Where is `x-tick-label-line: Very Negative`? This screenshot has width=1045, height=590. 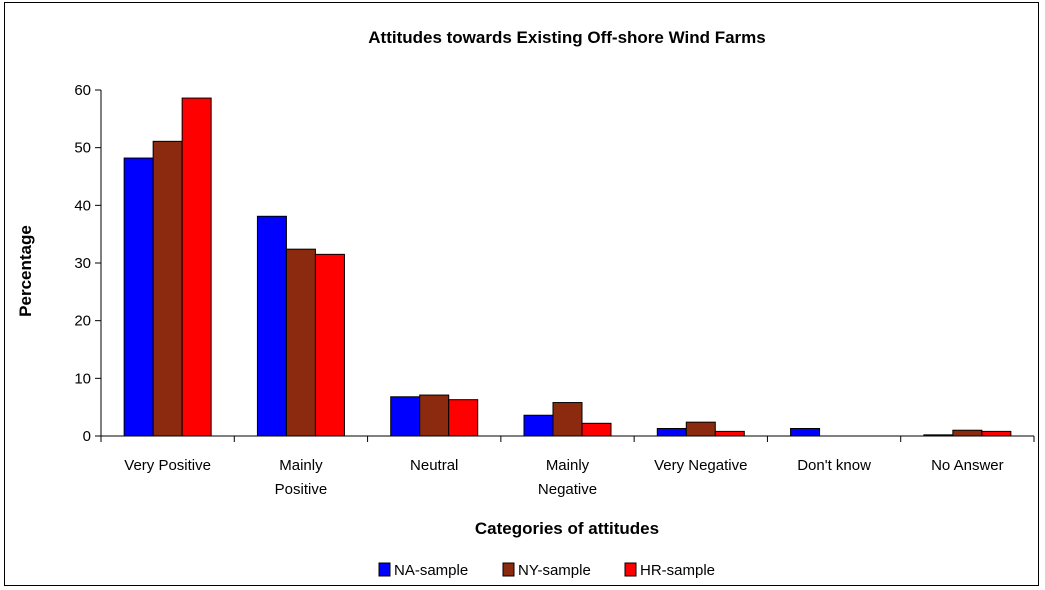
x-tick-label-line: Very Negative is located at coordinates (700, 465).